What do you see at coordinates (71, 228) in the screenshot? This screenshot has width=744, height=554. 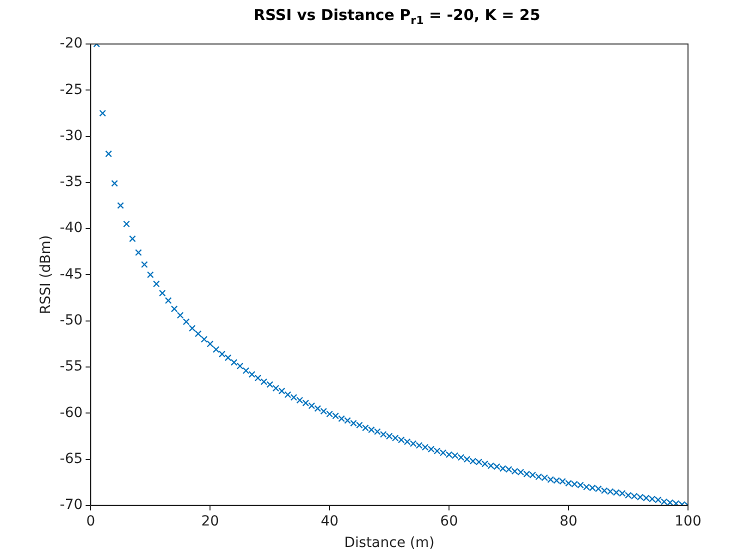 I see `y-tick-label: -40` at bounding box center [71, 228].